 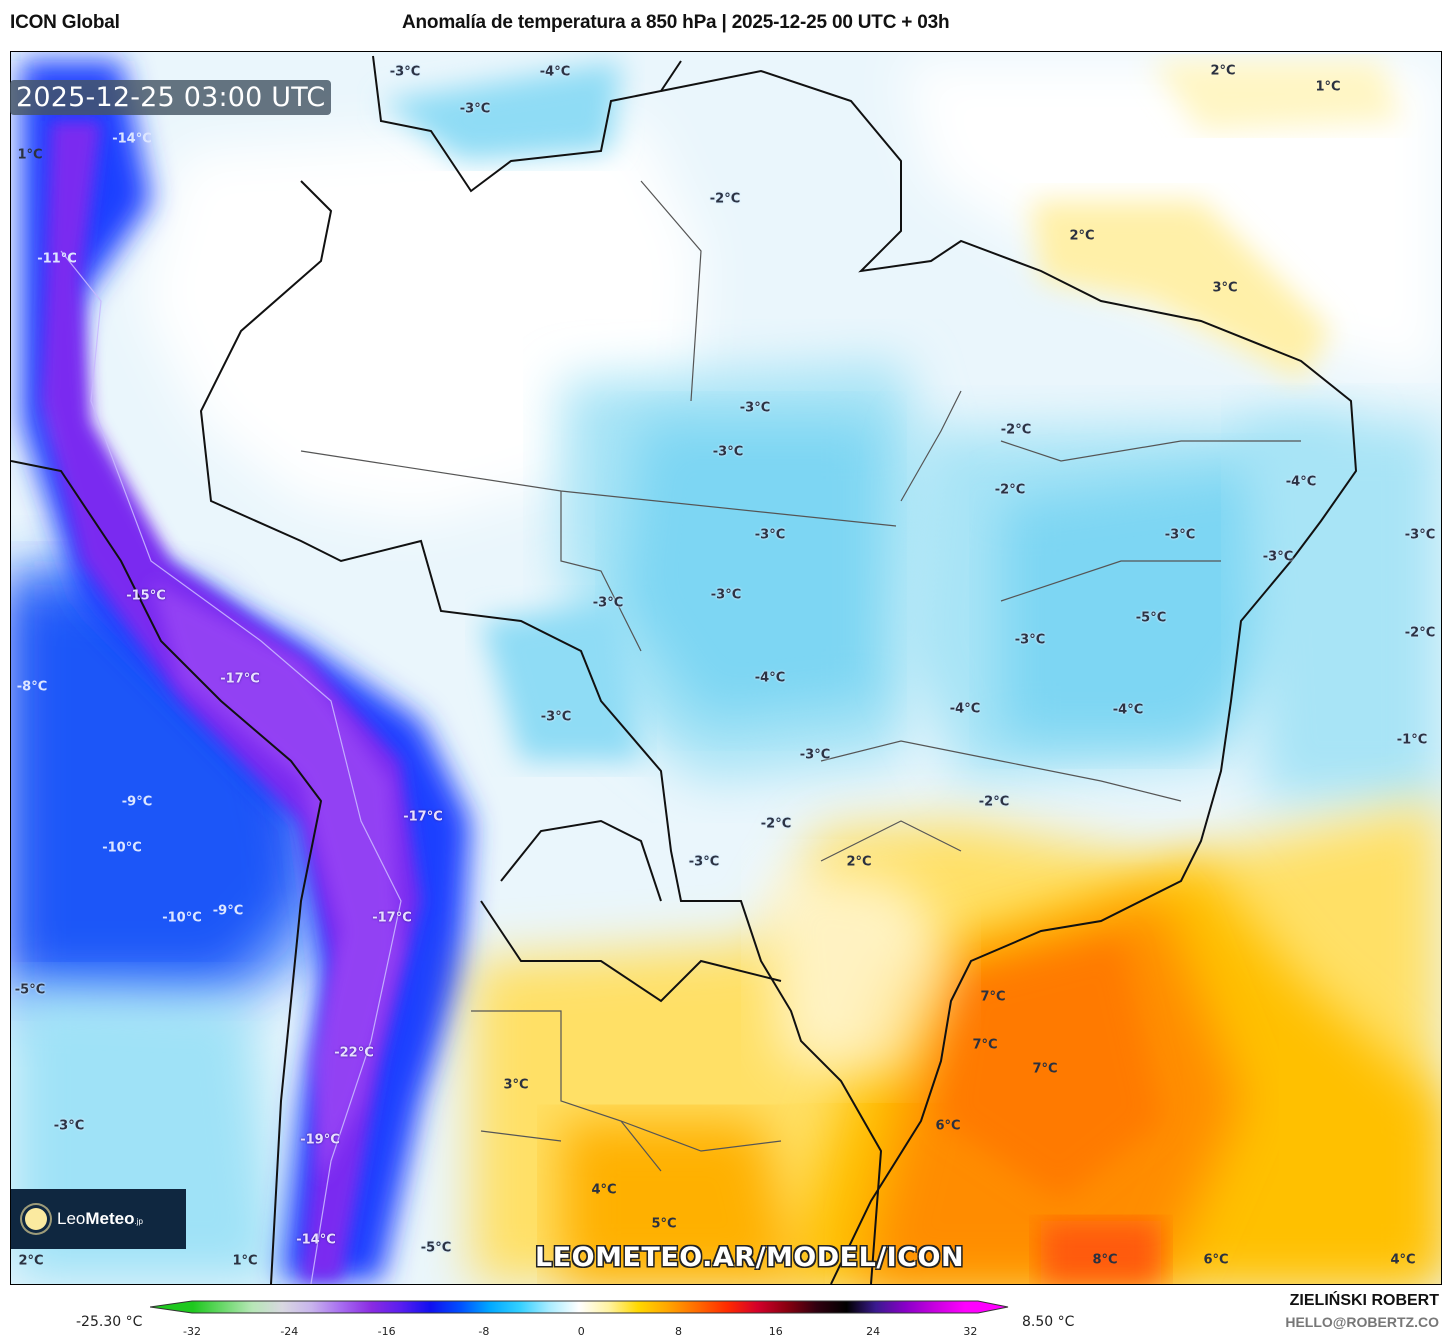 I want to click on colorbar-tick-label: -32, so click(x=192, y=1331).